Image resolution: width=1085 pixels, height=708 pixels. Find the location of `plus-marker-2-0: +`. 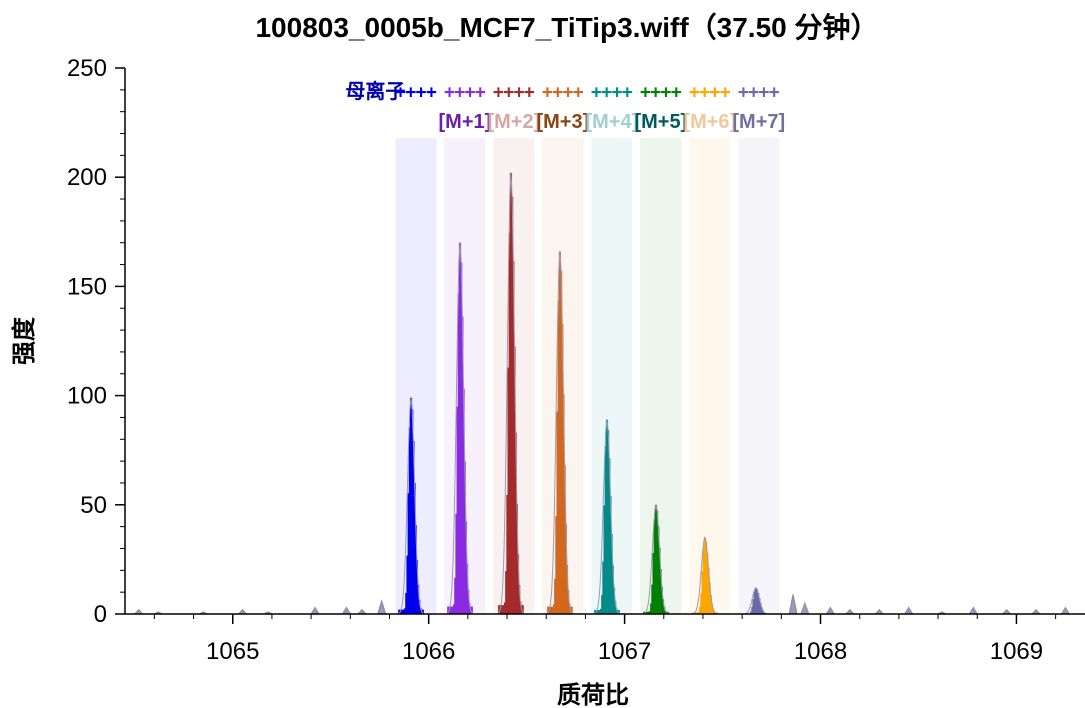

plus-marker-2-0: + is located at coordinates (498, 92).